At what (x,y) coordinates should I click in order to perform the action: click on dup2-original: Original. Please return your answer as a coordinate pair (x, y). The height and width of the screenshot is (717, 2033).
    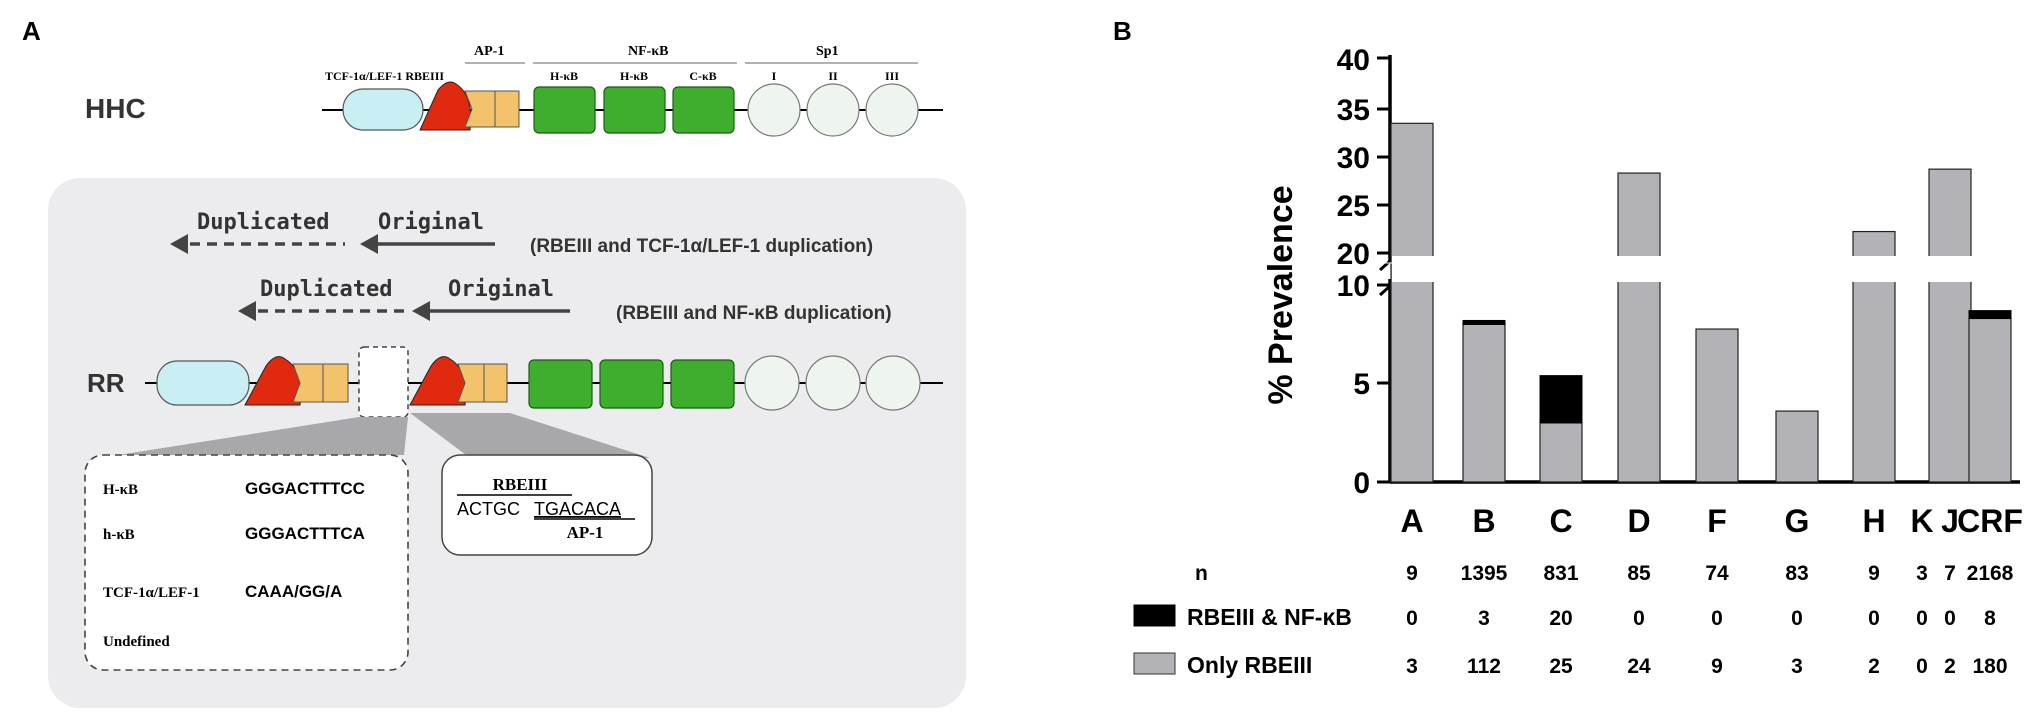
    Looking at the image, I should click on (501, 289).